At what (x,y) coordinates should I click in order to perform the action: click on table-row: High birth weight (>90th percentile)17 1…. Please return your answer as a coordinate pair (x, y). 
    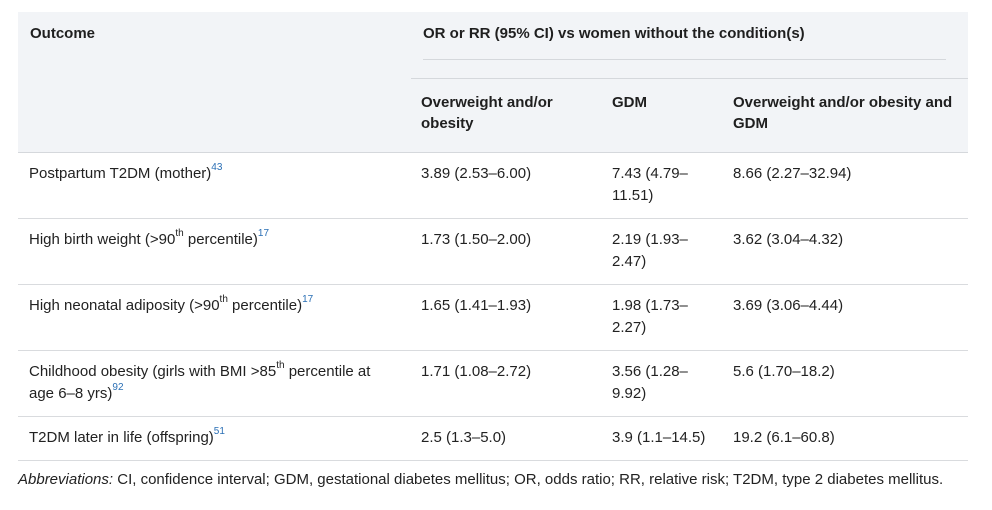
    Looking at the image, I should click on (493, 251).